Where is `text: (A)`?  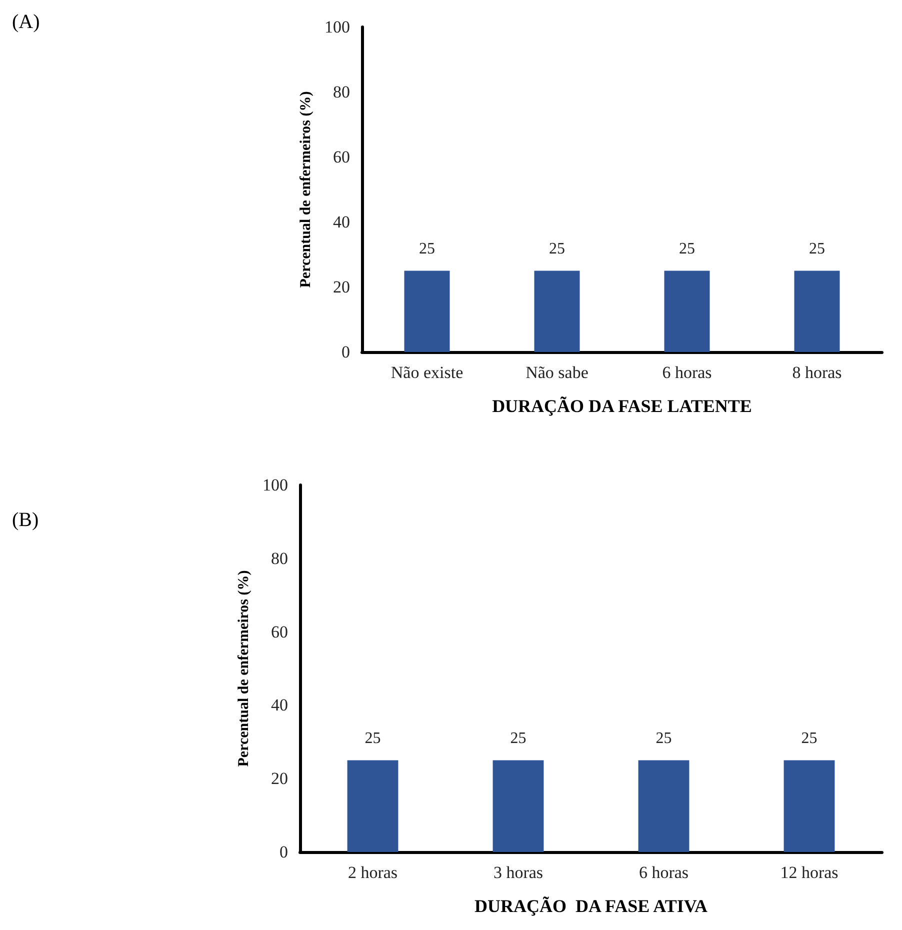
text: (A) is located at coordinates (26, 22).